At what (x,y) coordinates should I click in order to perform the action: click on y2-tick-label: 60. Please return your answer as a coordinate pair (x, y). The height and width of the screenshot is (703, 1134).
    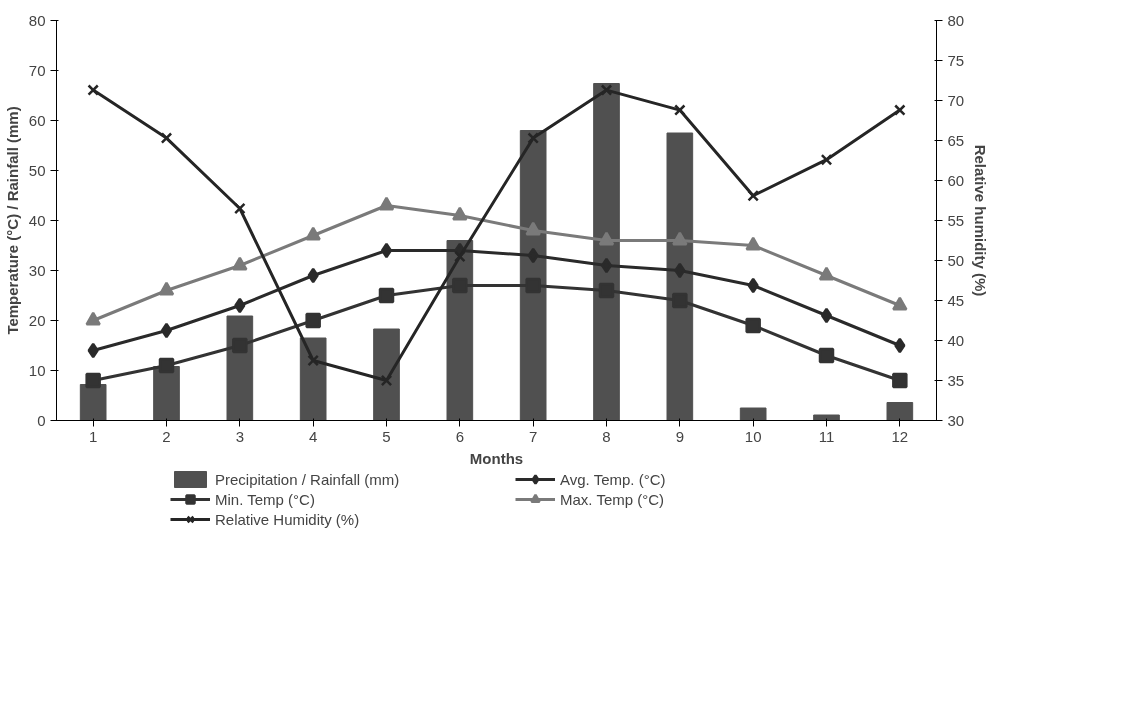
    Looking at the image, I should click on (956, 180).